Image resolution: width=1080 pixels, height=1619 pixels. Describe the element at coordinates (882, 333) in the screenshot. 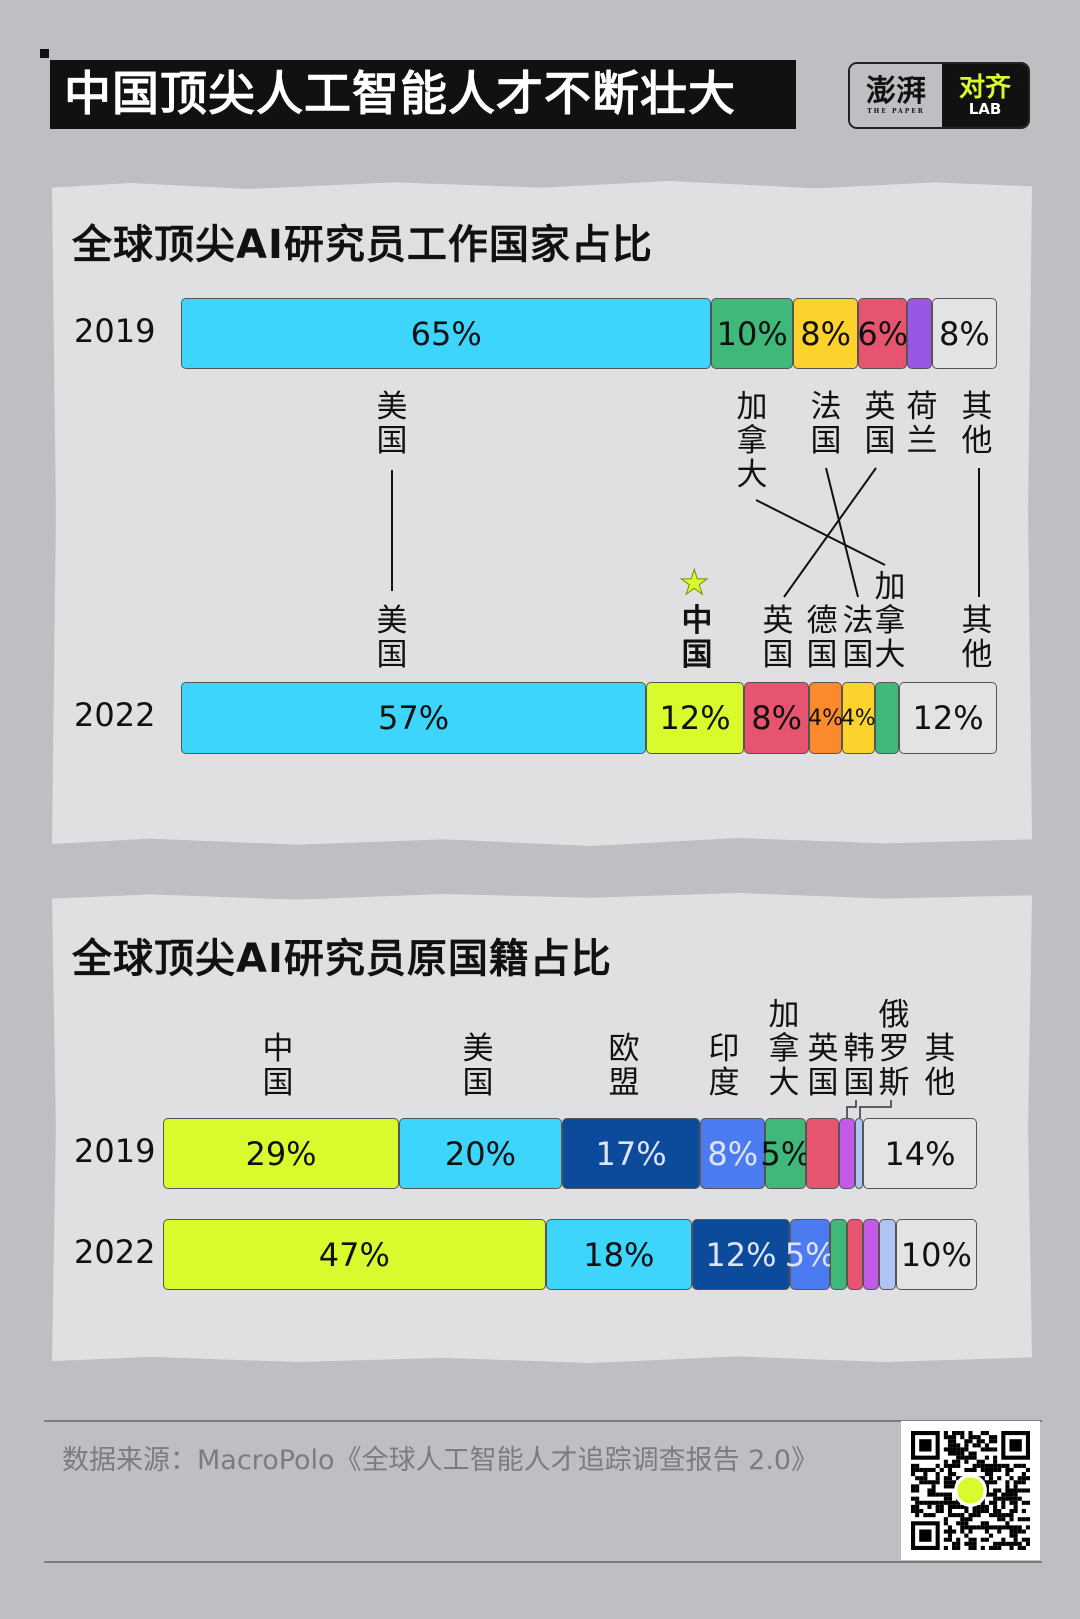

I see `bar-segment-英国: 6%` at that location.